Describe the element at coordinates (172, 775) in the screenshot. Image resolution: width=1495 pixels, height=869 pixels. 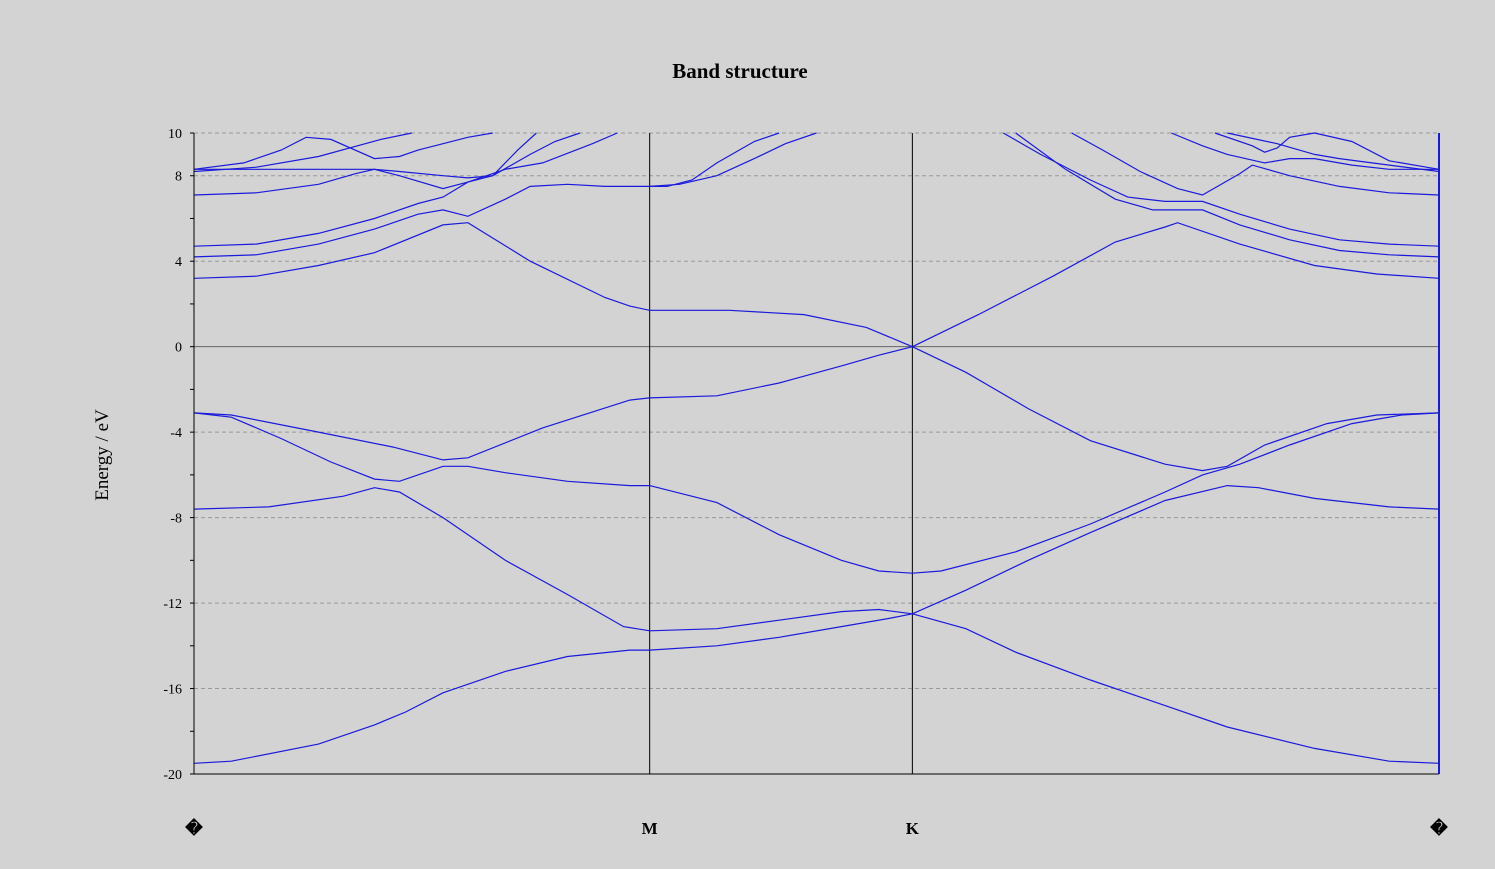
I see `y-tick-label: -20` at that location.